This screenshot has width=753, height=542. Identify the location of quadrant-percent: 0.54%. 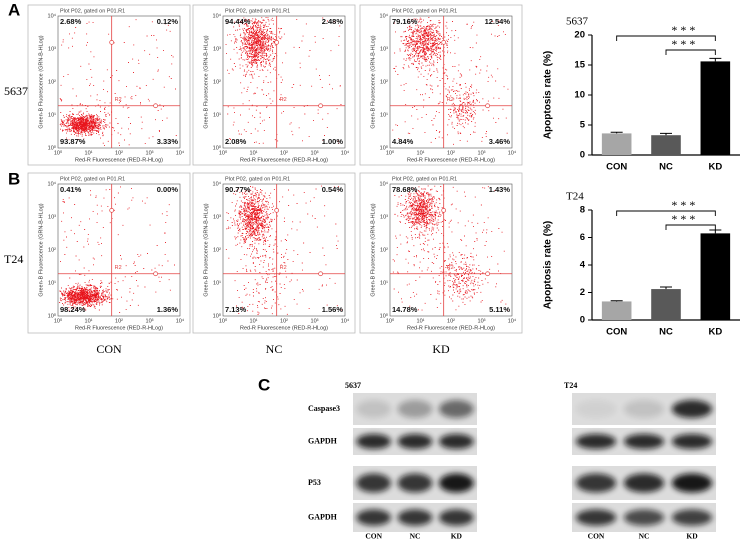
(333, 189).